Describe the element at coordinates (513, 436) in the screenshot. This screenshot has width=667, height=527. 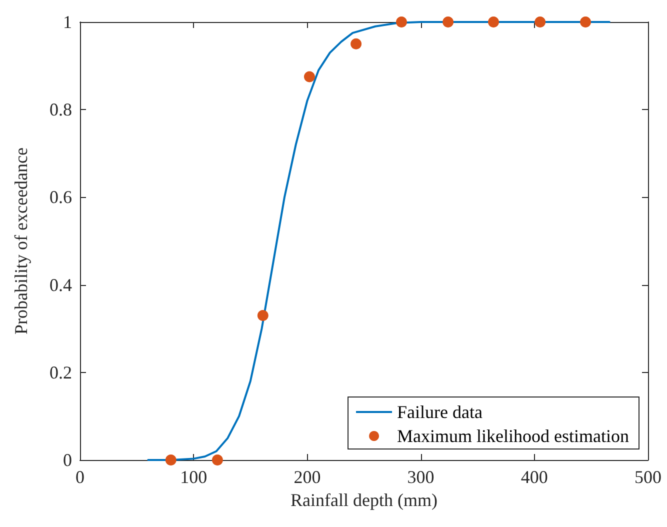
I see `legend-label: Maximum likelihood estimation` at that location.